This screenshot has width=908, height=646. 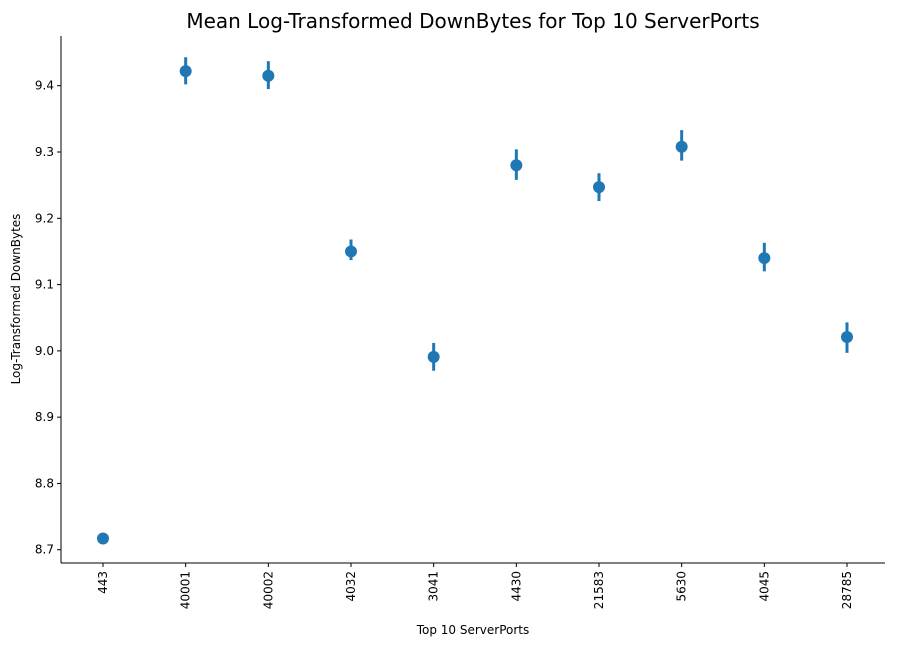 I want to click on x-tick-label: 443, so click(x=103, y=582).